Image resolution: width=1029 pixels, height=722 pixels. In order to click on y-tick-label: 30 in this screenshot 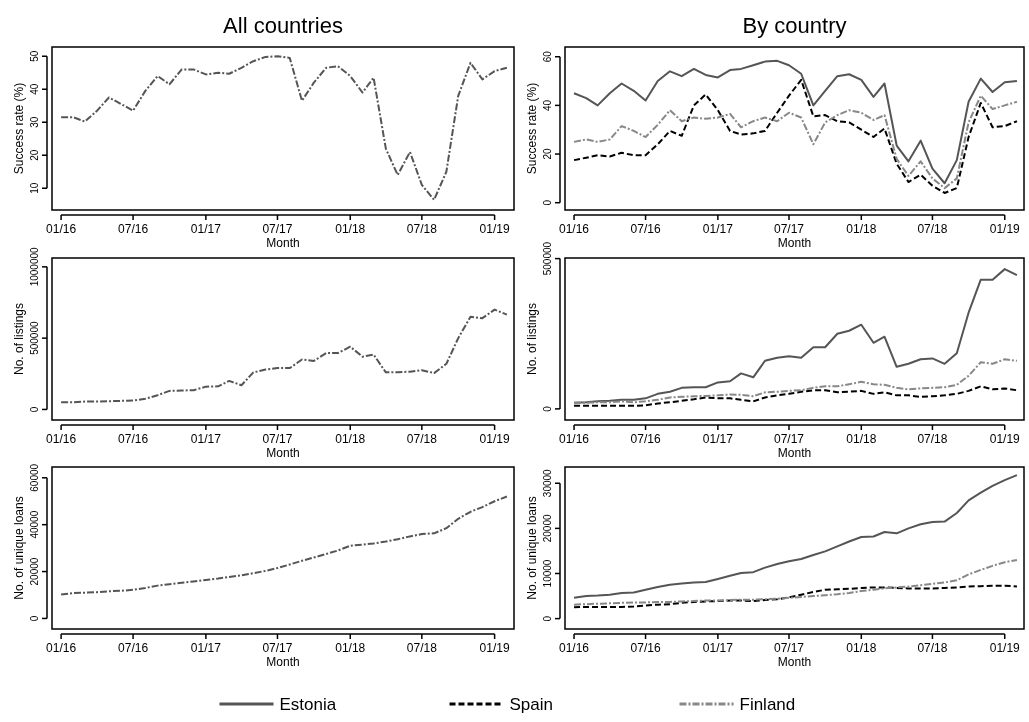, I will do `click(34, 122)`.